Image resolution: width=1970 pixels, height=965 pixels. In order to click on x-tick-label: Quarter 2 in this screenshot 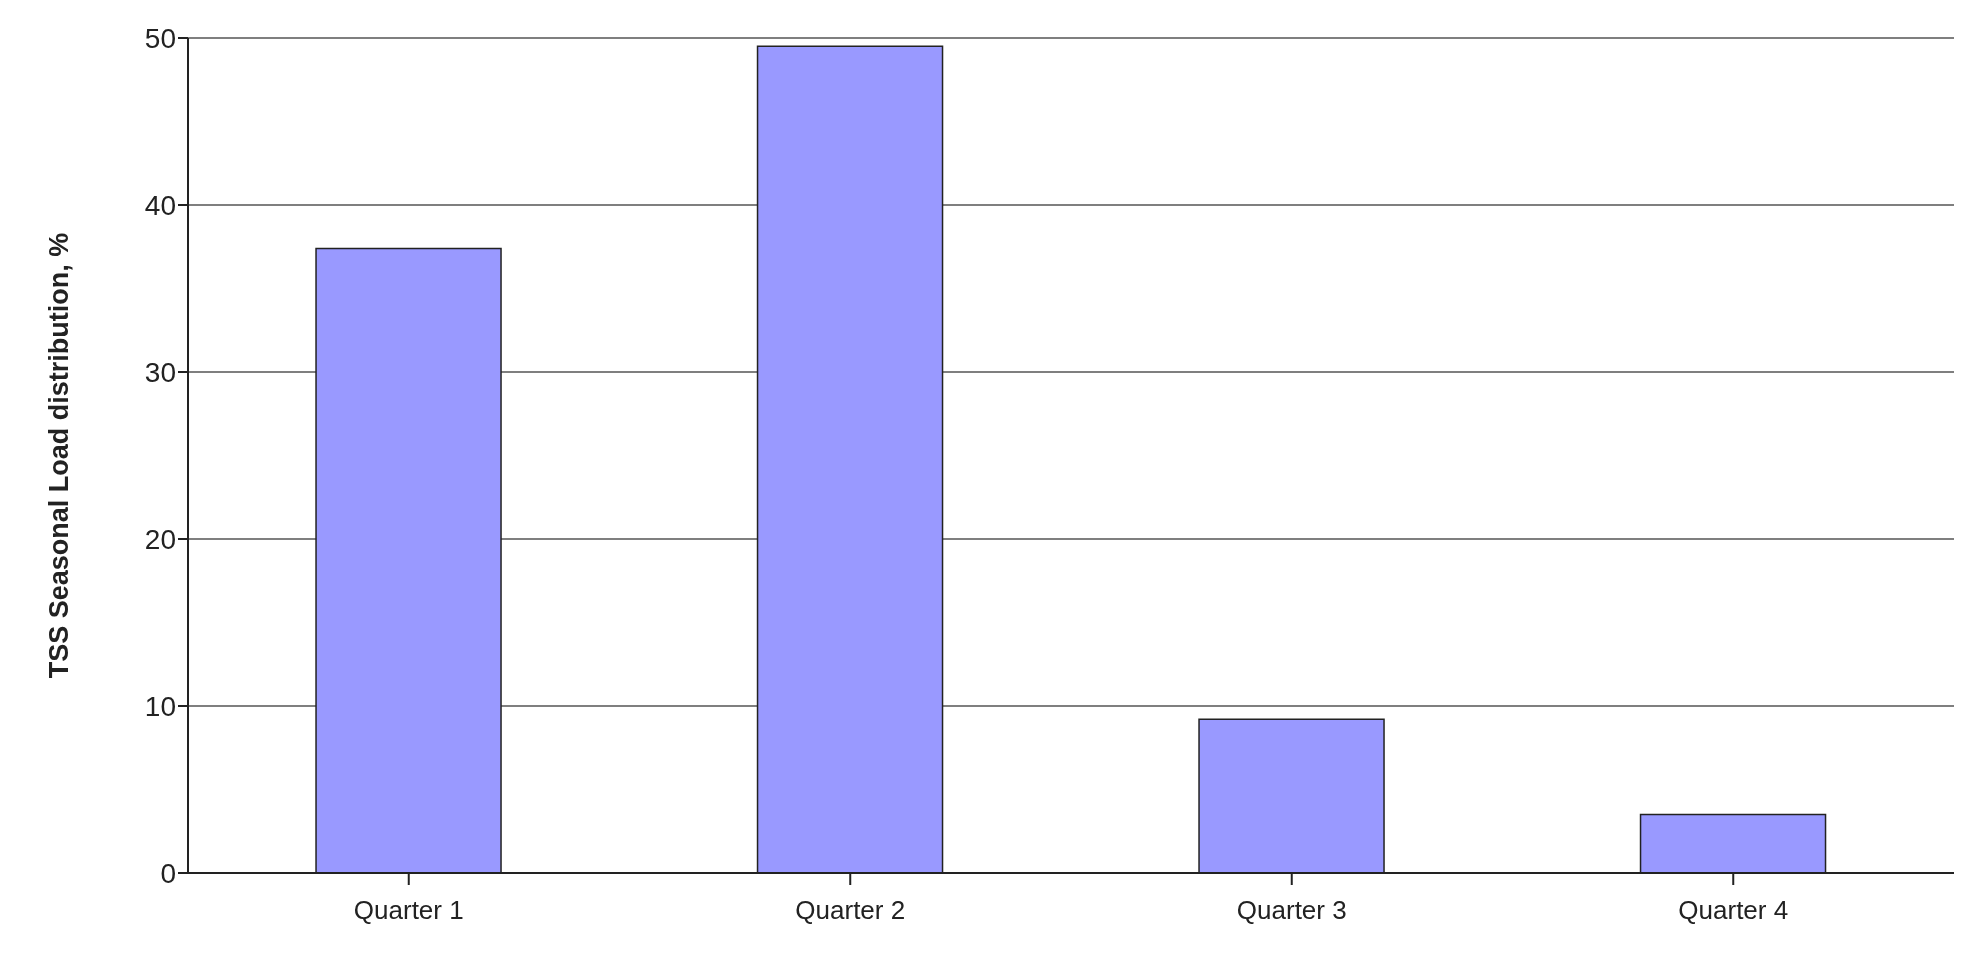, I will do `click(850, 910)`.